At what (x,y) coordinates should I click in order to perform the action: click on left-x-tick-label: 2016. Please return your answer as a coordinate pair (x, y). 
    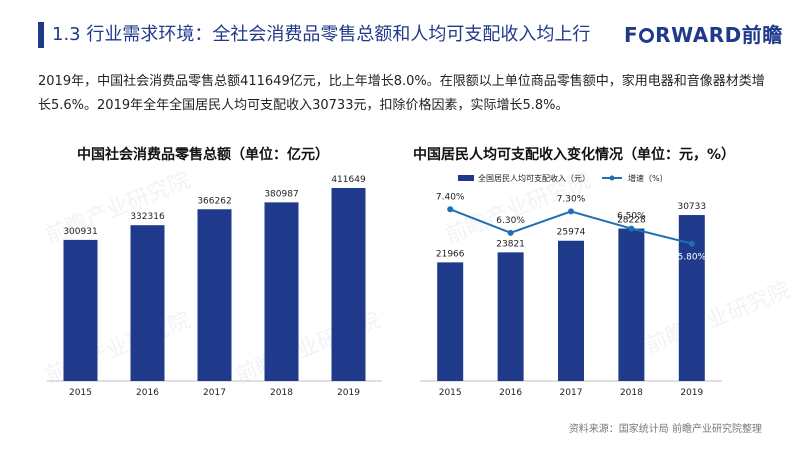
    Looking at the image, I should click on (147, 393).